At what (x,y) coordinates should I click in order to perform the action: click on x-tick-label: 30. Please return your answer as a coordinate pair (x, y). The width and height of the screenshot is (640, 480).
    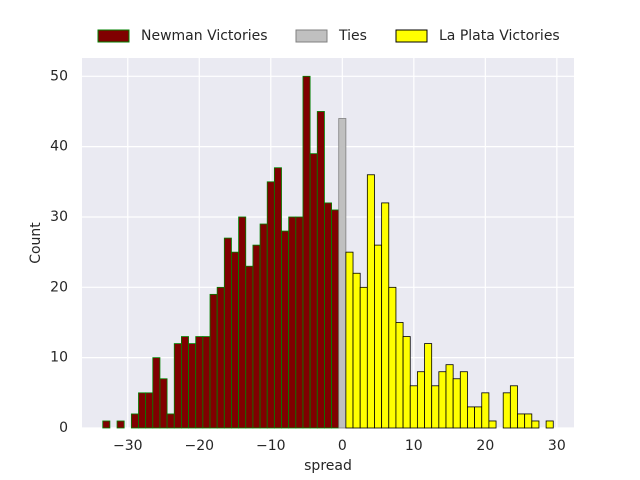
    Looking at the image, I should click on (557, 446).